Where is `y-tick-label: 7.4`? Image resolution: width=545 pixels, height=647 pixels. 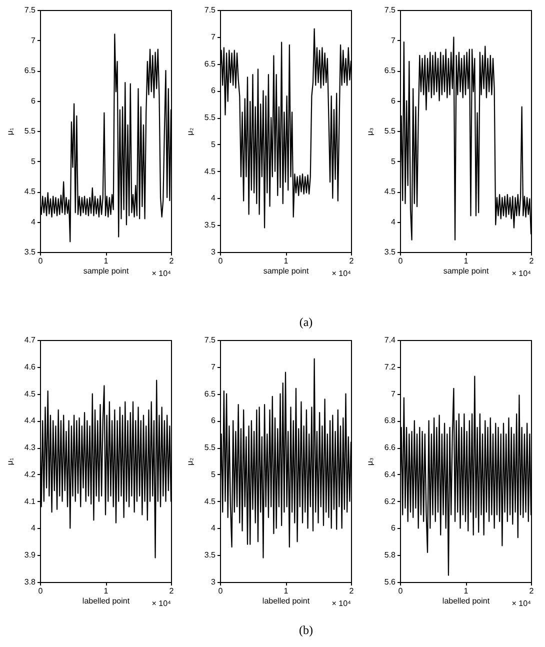
y-tick-label: 7.4 is located at coordinates (390, 340).